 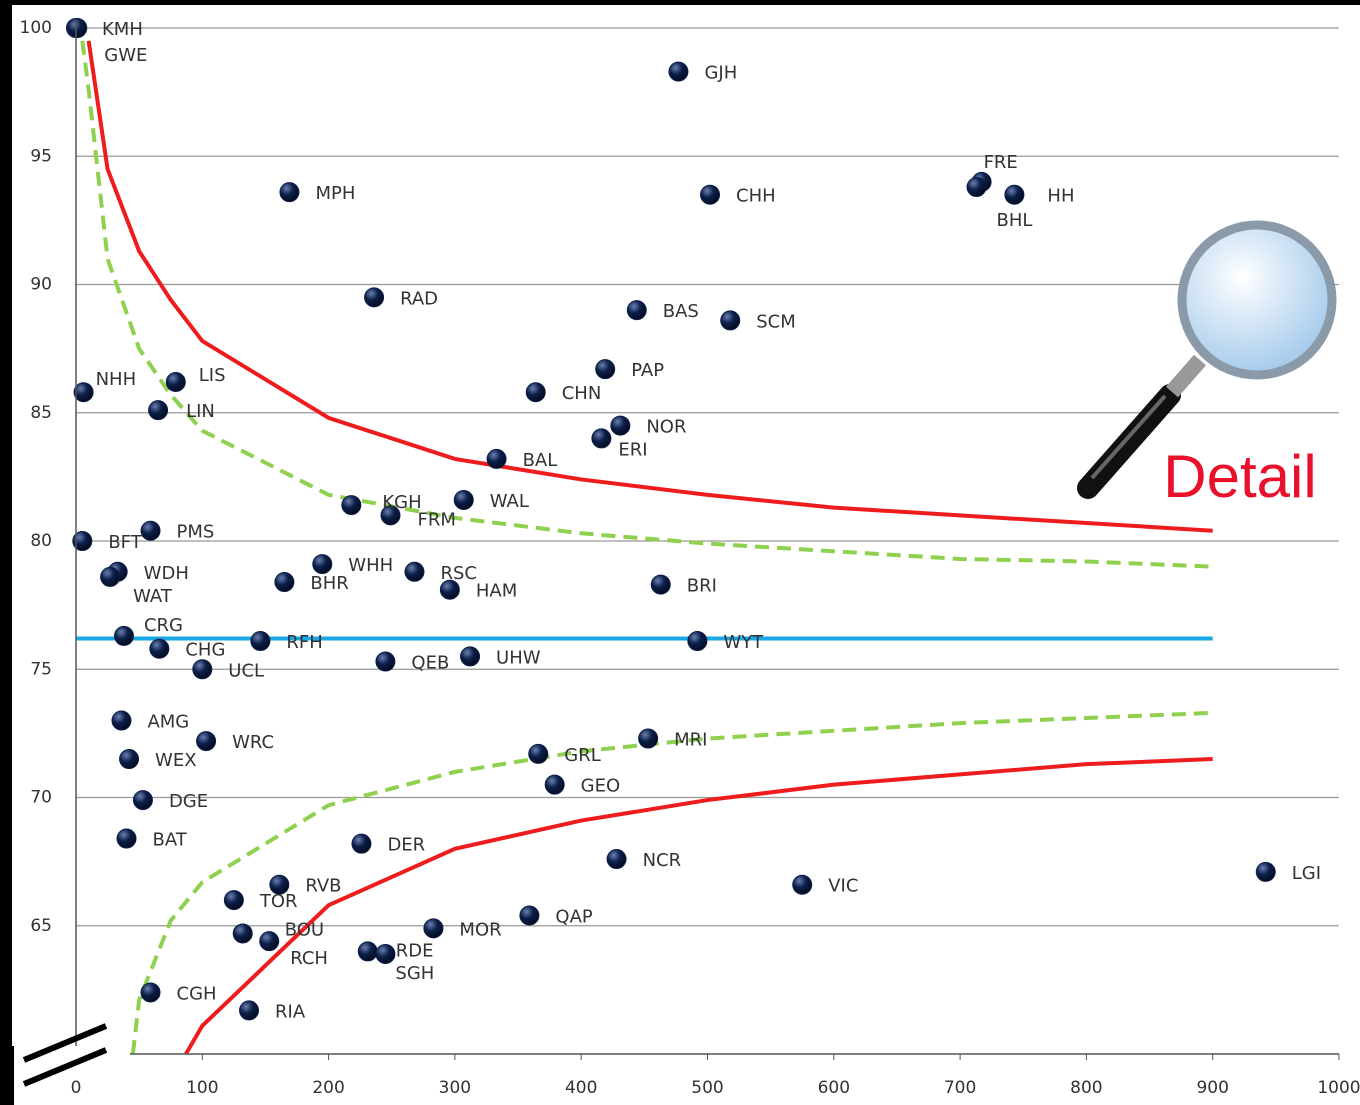 I want to click on point-label: RVB, so click(x=323, y=886).